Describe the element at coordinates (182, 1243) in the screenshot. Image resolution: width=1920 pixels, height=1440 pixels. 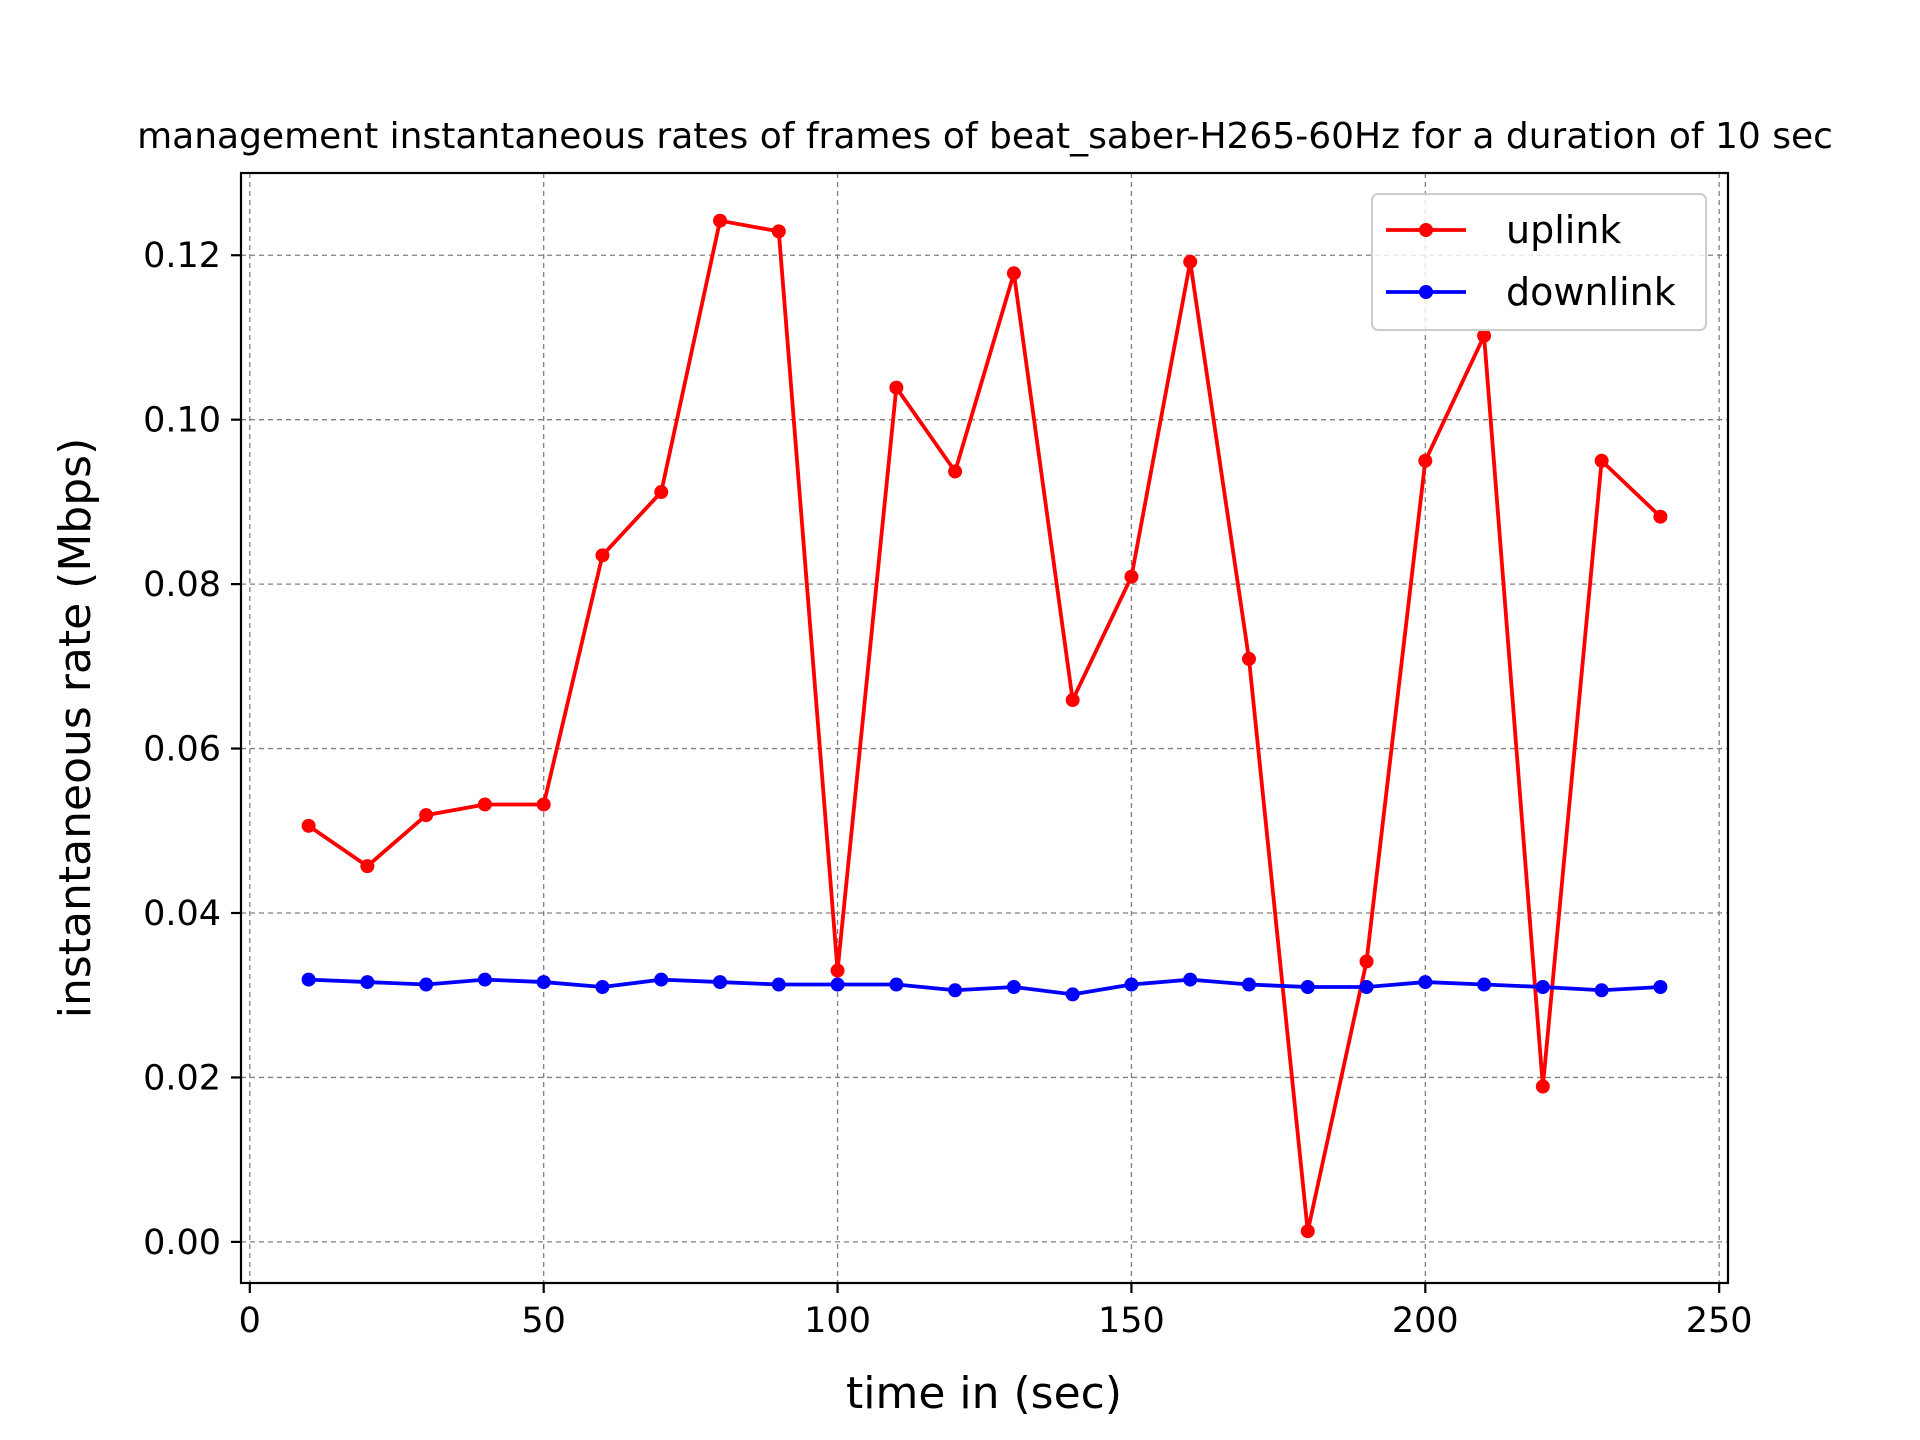
I see `y-tick-label: 0.00` at that location.